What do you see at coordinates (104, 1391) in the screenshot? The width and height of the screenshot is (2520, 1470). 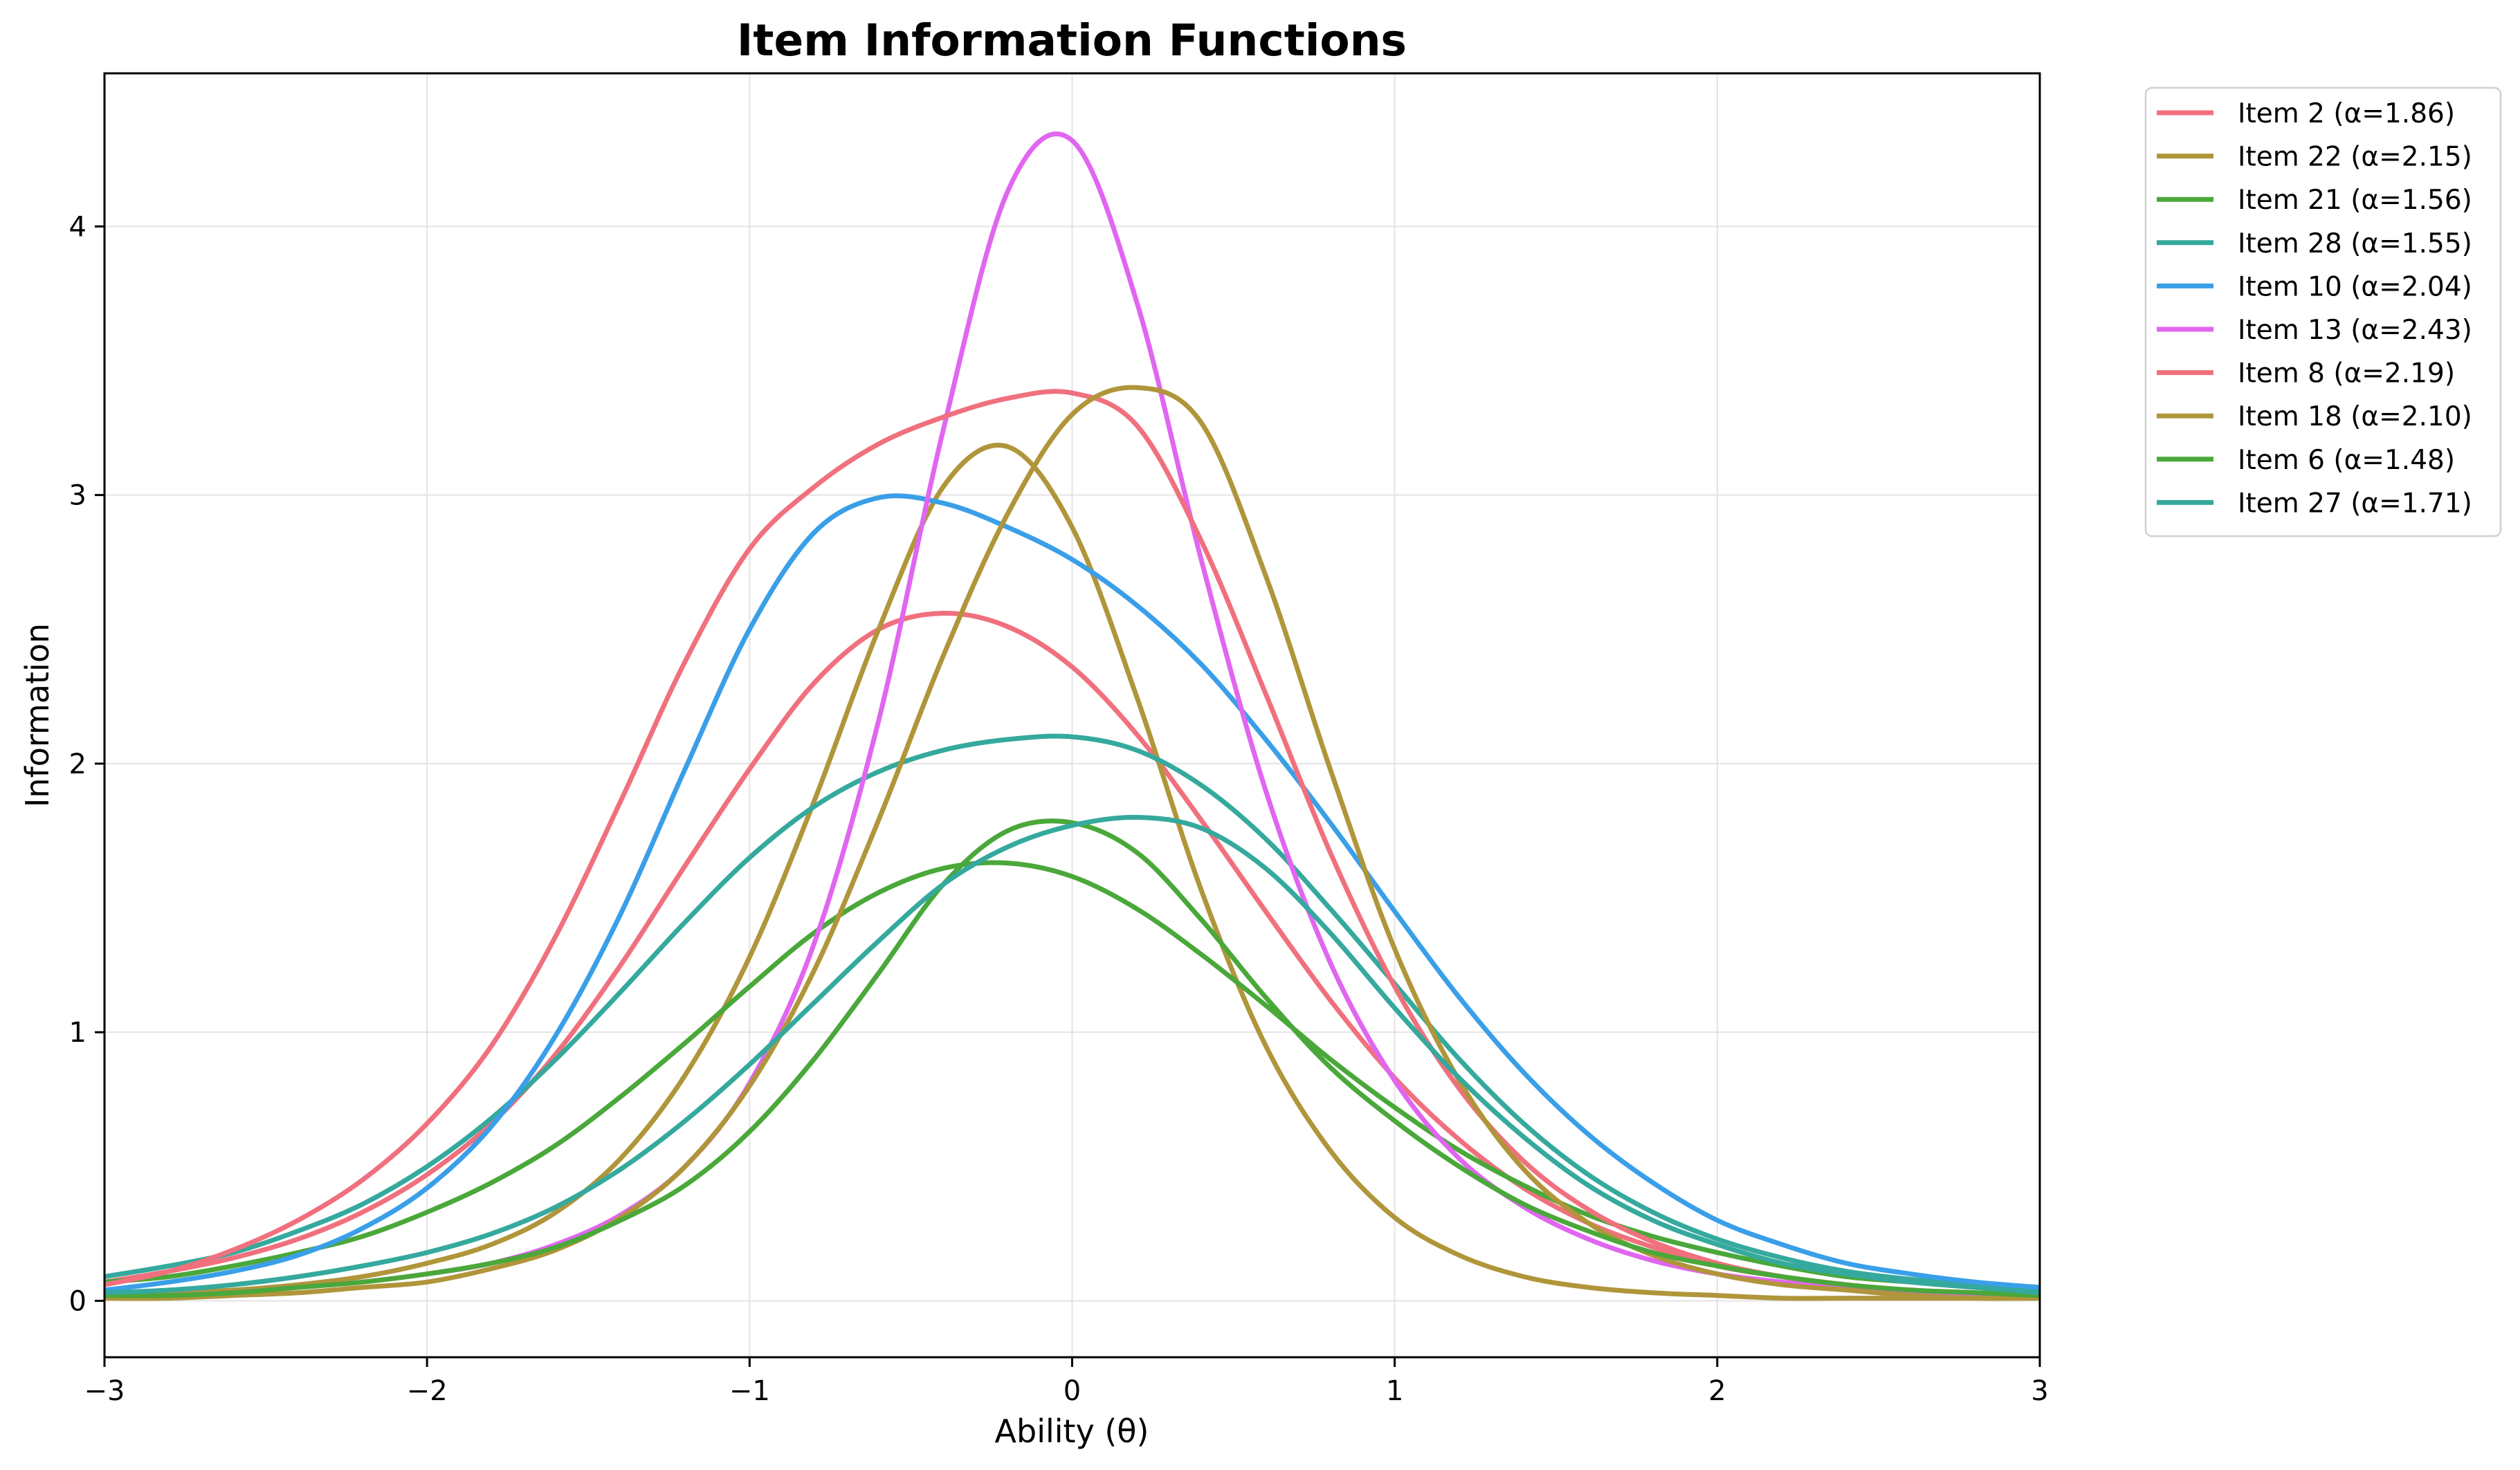 I see `x-tick-label-0: −3` at bounding box center [104, 1391].